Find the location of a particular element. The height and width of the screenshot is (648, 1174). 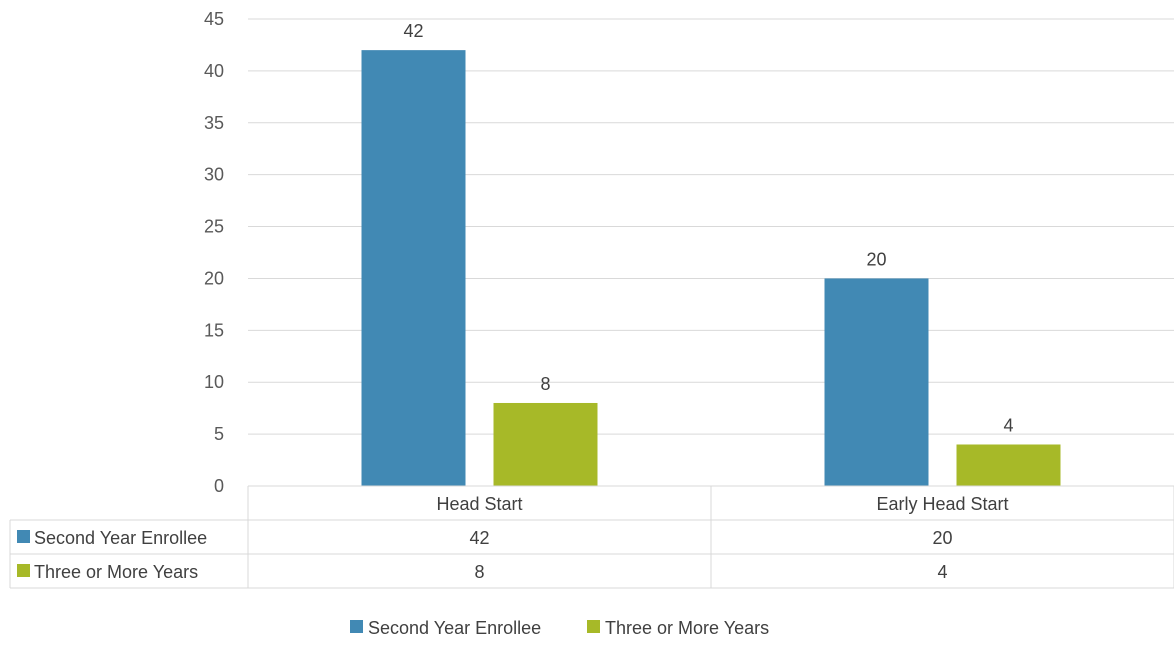

legend-label: Second Year Enrollee is located at coordinates (454, 628).